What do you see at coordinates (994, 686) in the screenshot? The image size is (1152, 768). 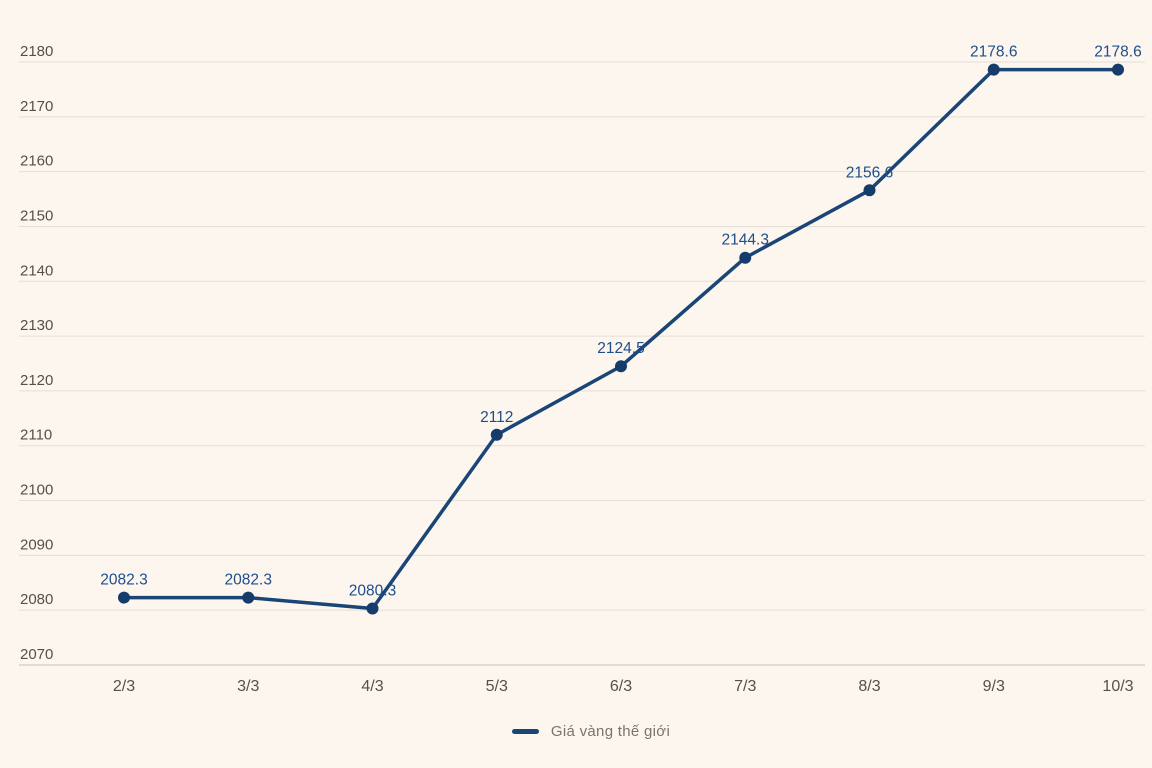 I see `x-axis-tick-label: 9/3` at bounding box center [994, 686].